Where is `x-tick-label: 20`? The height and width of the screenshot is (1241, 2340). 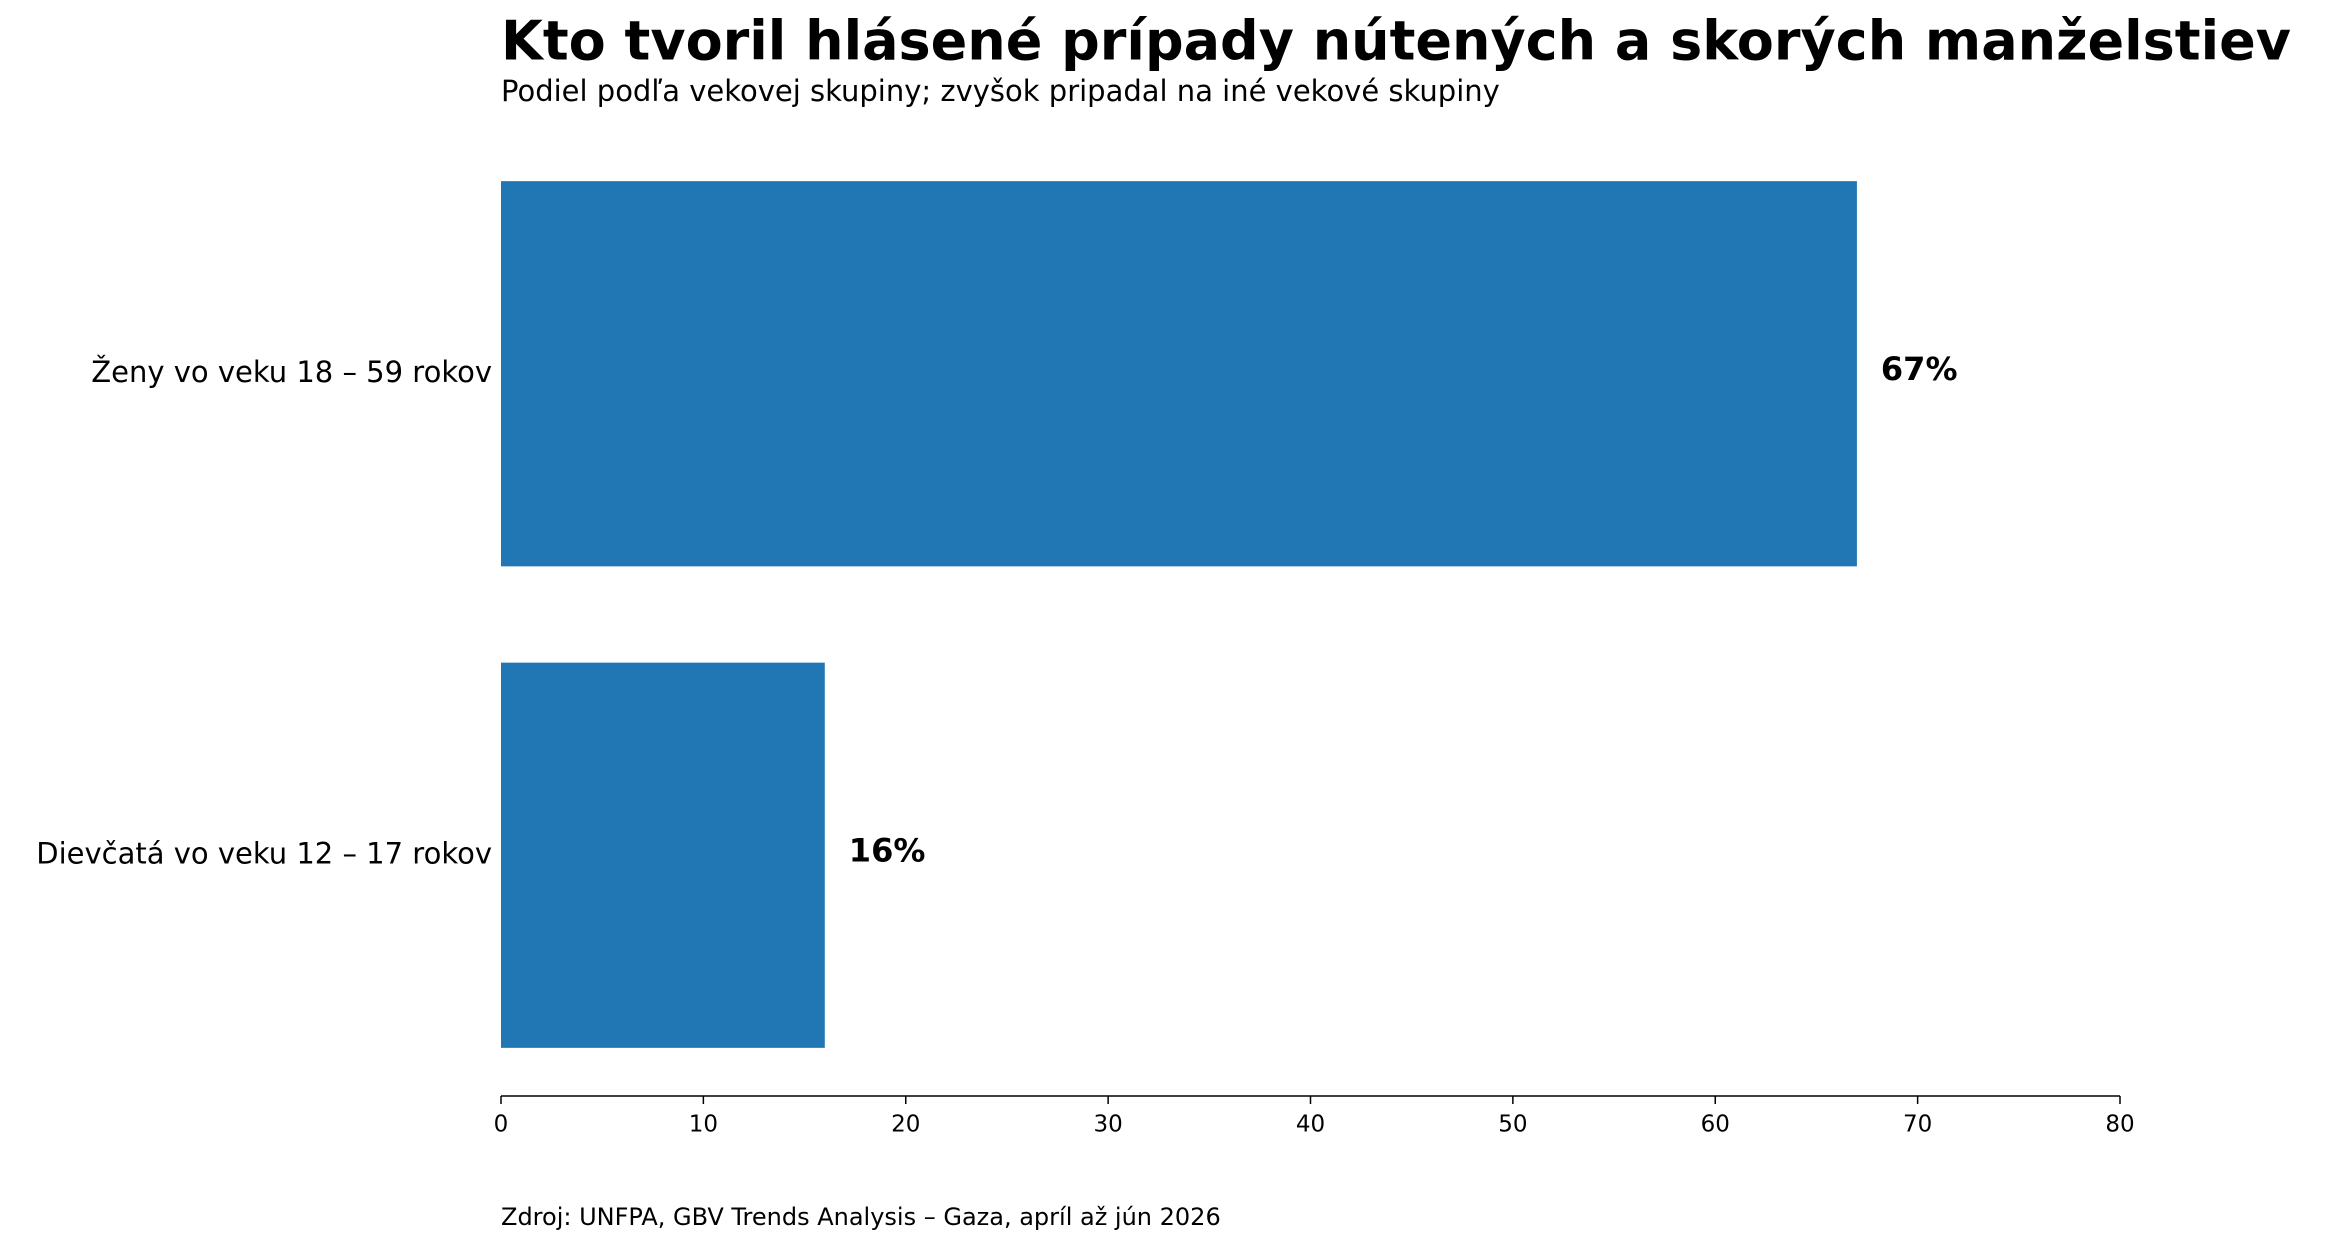 x-tick-label: 20 is located at coordinates (905, 1125).